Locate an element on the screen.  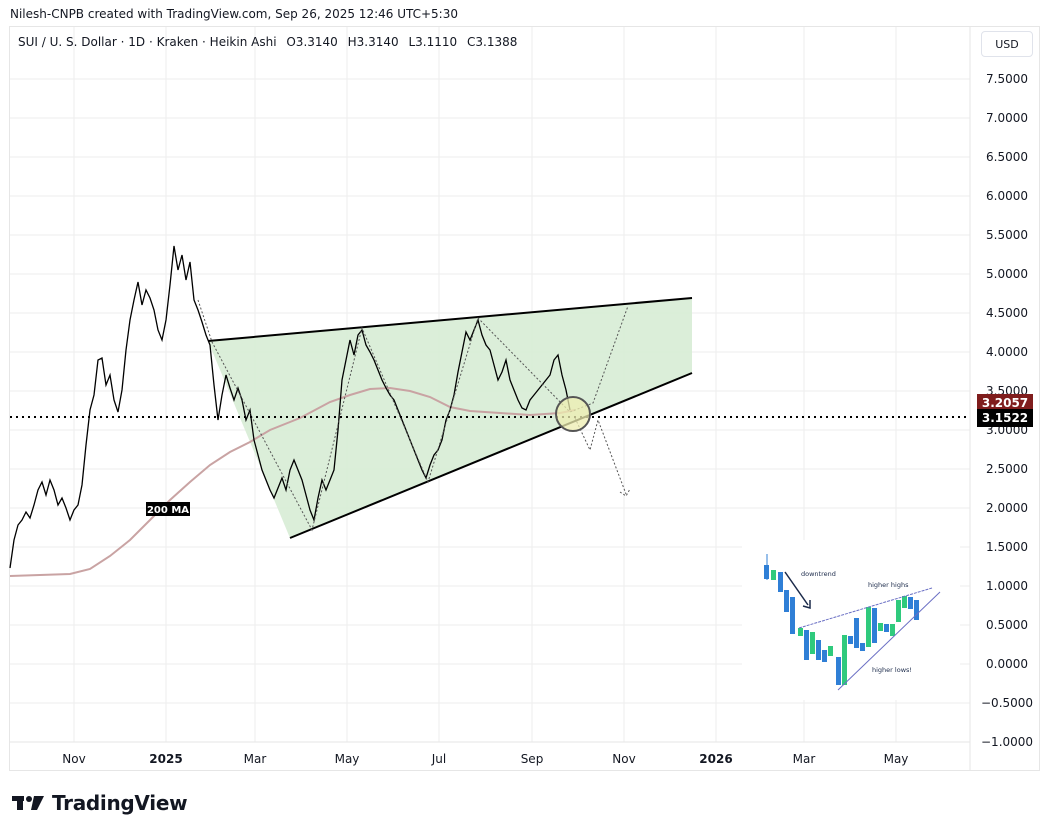
y-tick: 4.0000 is located at coordinates (1007, 352).